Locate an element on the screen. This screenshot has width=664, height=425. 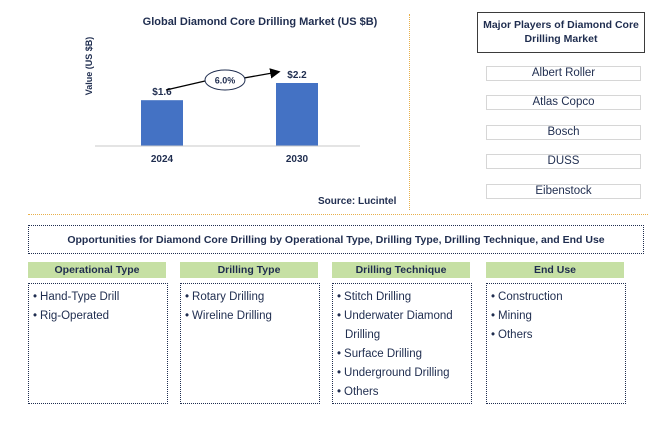
bar-2030 is located at coordinates (297, 114).